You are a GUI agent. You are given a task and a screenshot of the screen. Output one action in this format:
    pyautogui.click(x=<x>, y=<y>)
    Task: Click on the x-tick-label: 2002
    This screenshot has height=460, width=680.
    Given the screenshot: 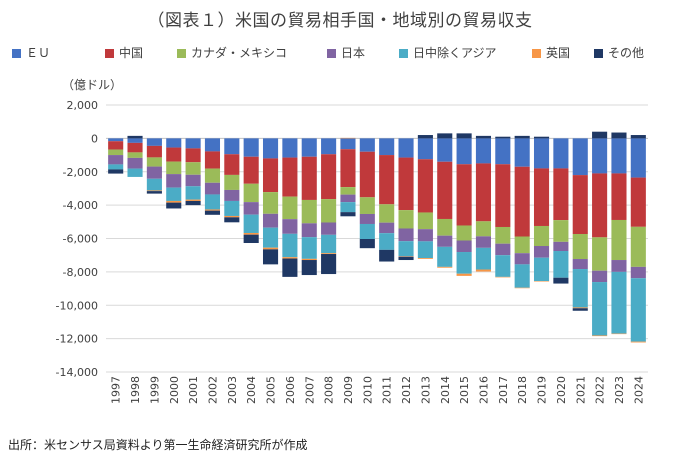 What is the action you would take?
    pyautogui.click(x=212, y=390)
    